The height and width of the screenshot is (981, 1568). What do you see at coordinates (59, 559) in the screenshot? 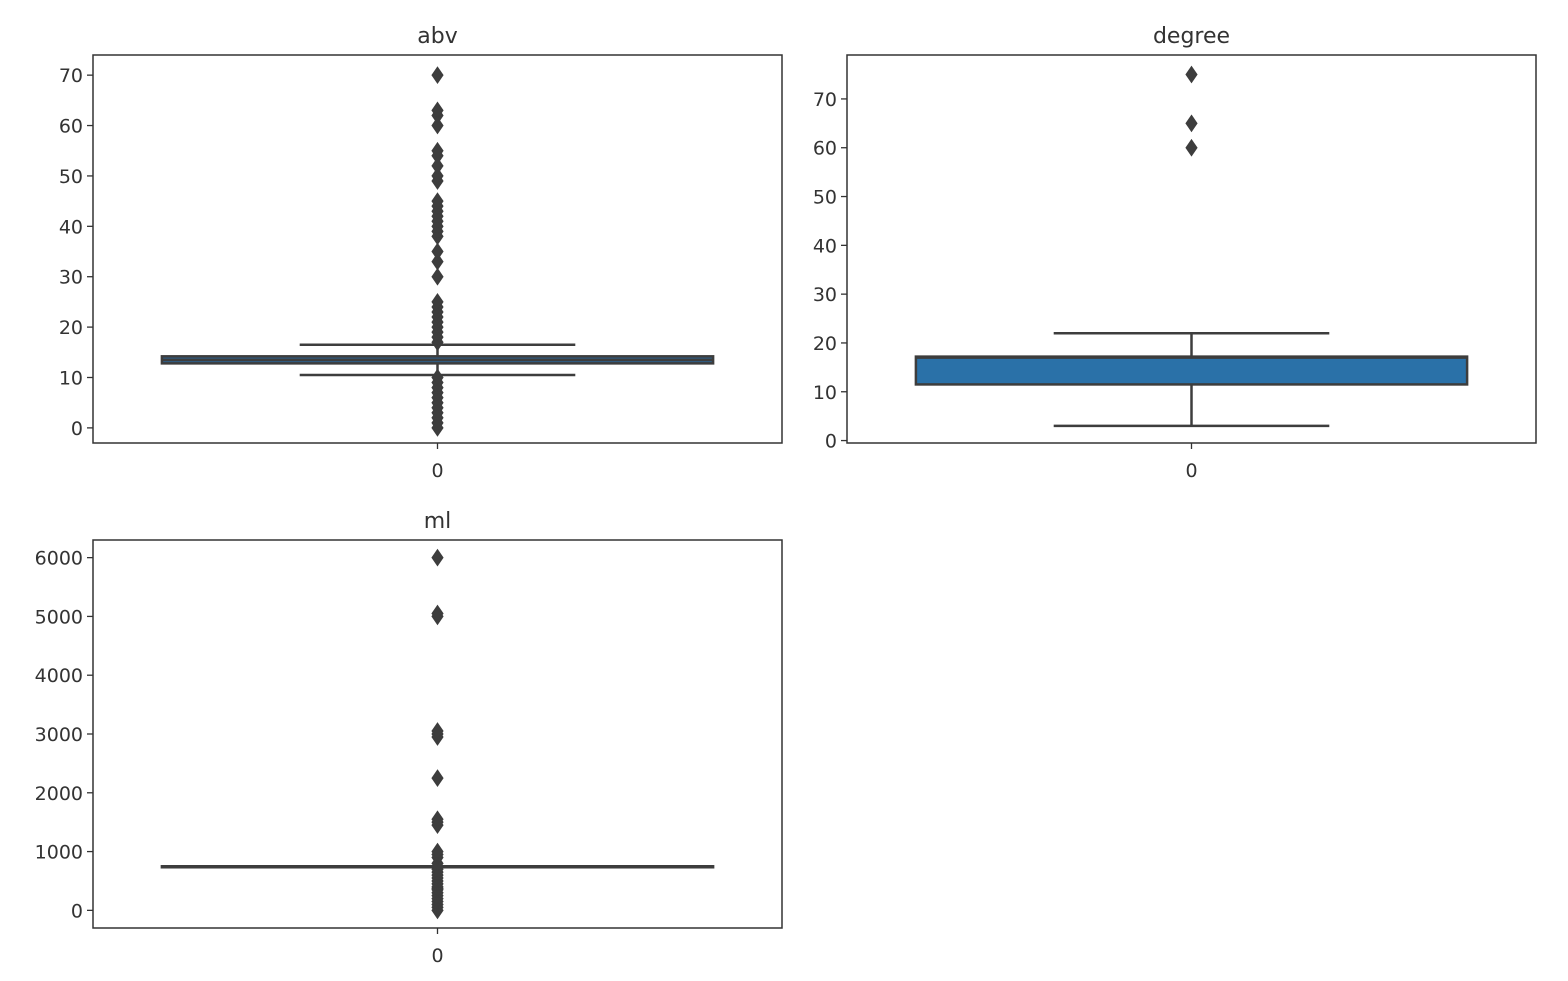
I see `y-tick-label: 6000` at bounding box center [59, 559].